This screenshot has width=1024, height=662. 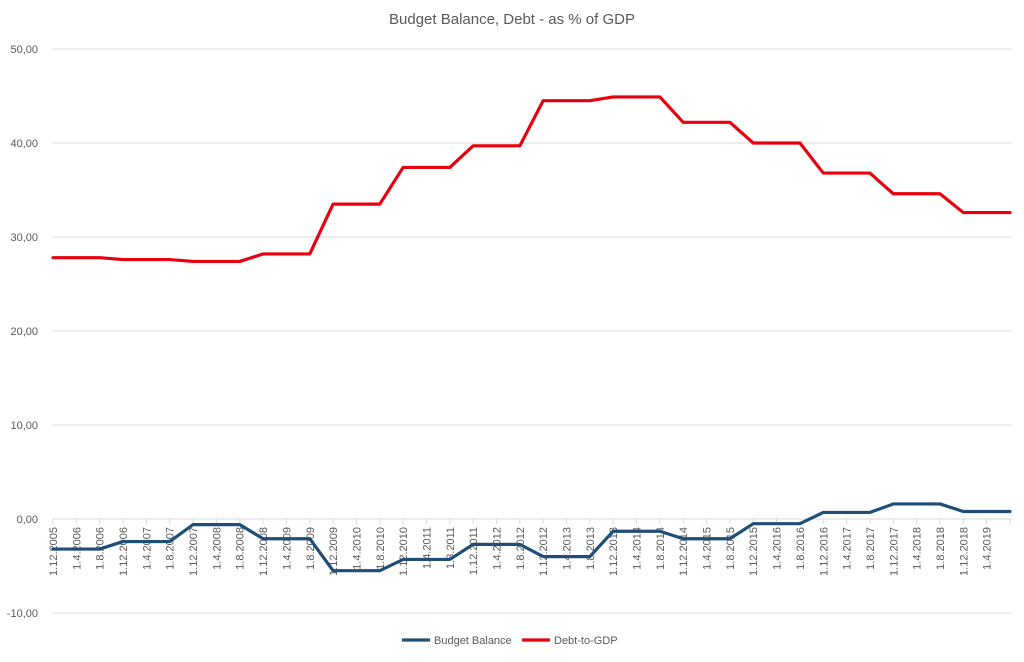 I want to click on x-tick-label: 1.12.2006, so click(x=124, y=551).